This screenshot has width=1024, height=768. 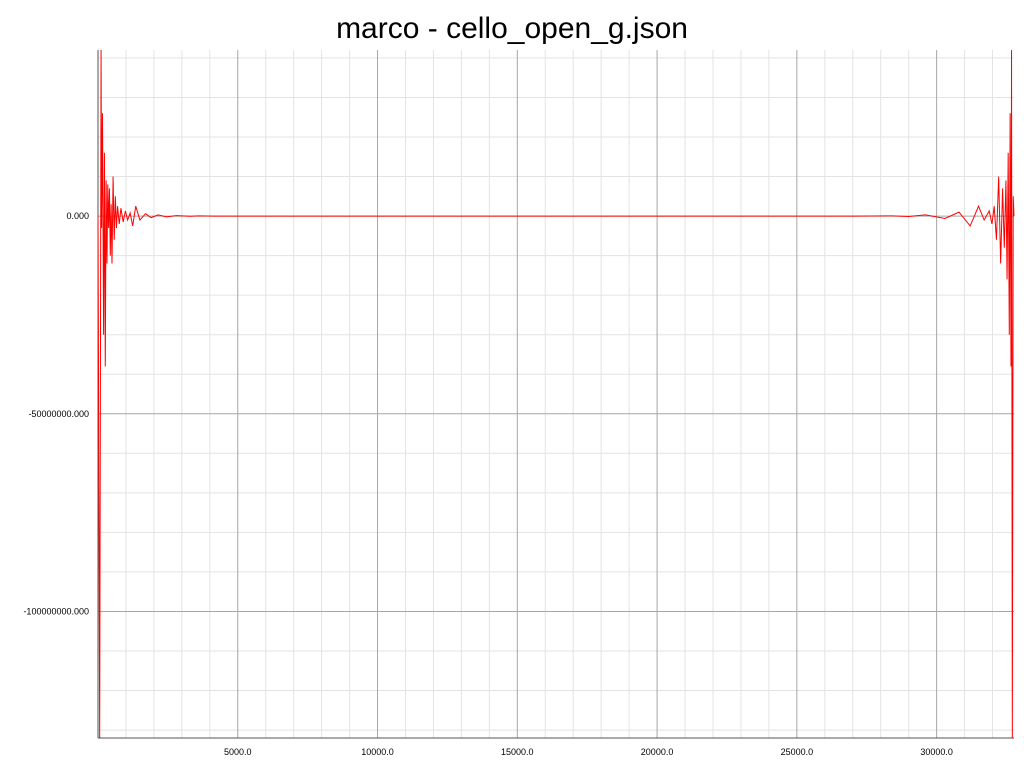 What do you see at coordinates (936, 752) in the screenshot?
I see `x-tick-label: 30000.0` at bounding box center [936, 752].